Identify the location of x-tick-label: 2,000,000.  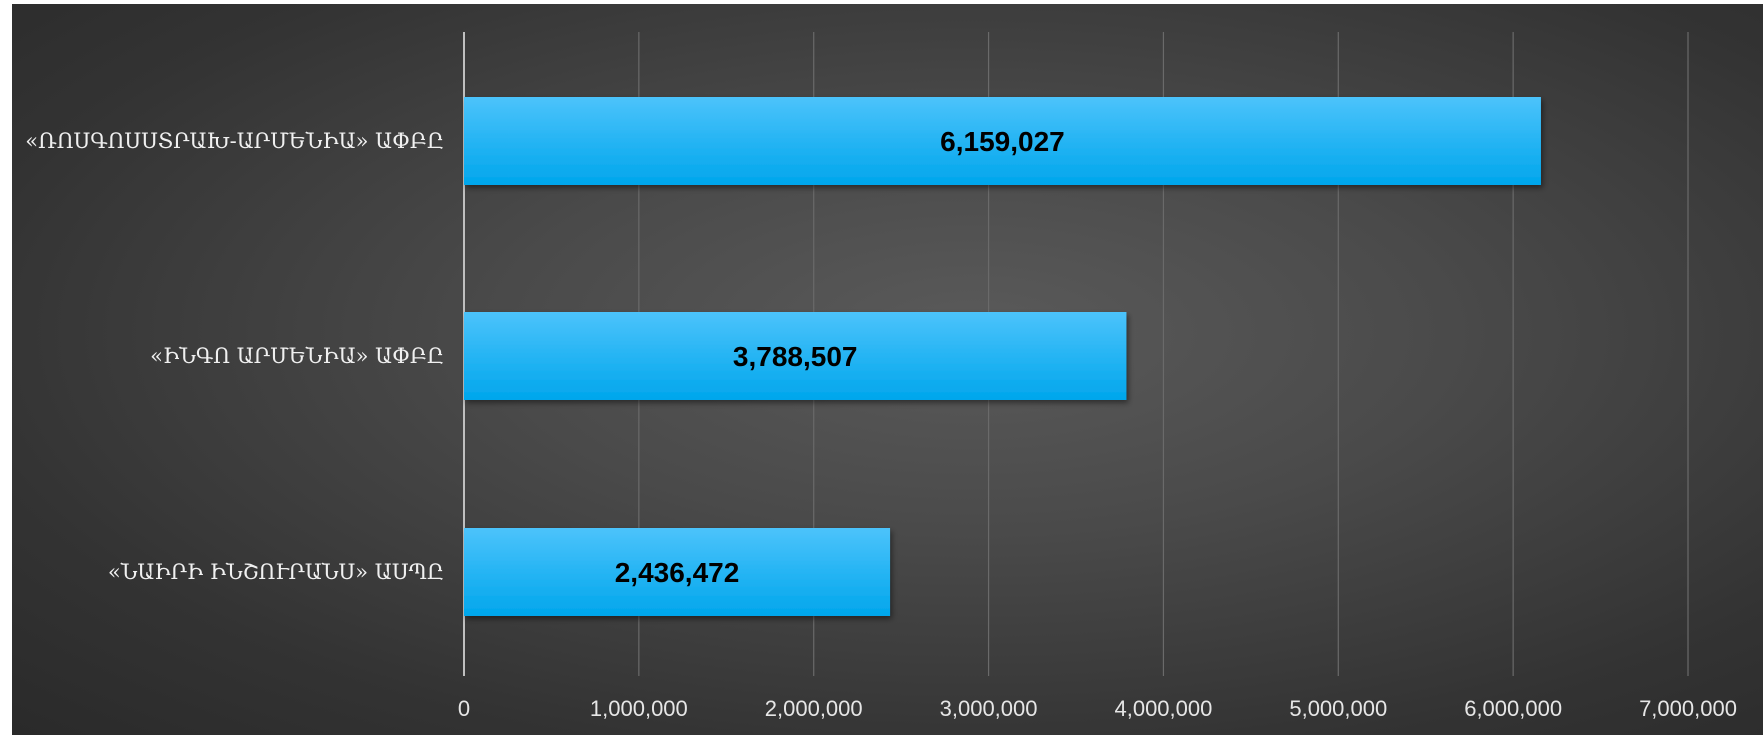
(814, 708).